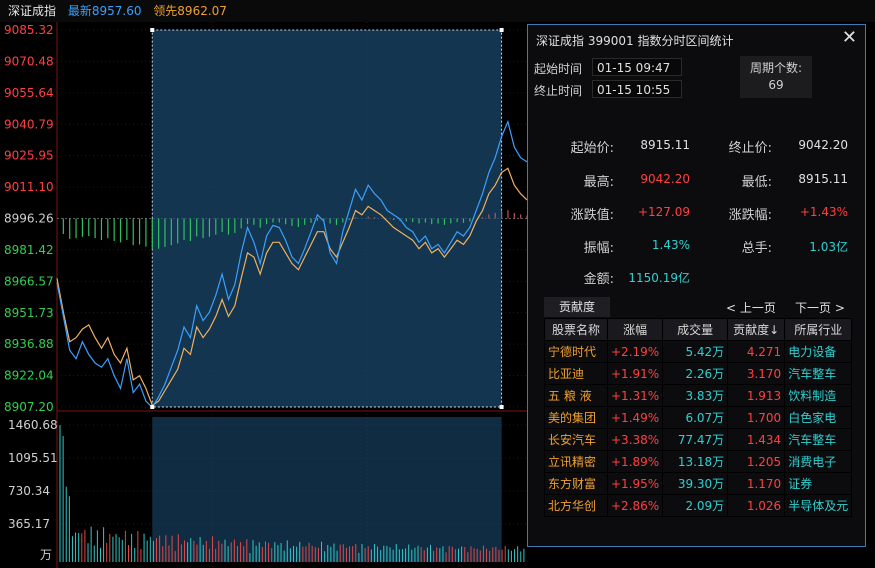  What do you see at coordinates (756, 373) in the screenshot?
I see `cell-contribution: 3.170` at bounding box center [756, 373].